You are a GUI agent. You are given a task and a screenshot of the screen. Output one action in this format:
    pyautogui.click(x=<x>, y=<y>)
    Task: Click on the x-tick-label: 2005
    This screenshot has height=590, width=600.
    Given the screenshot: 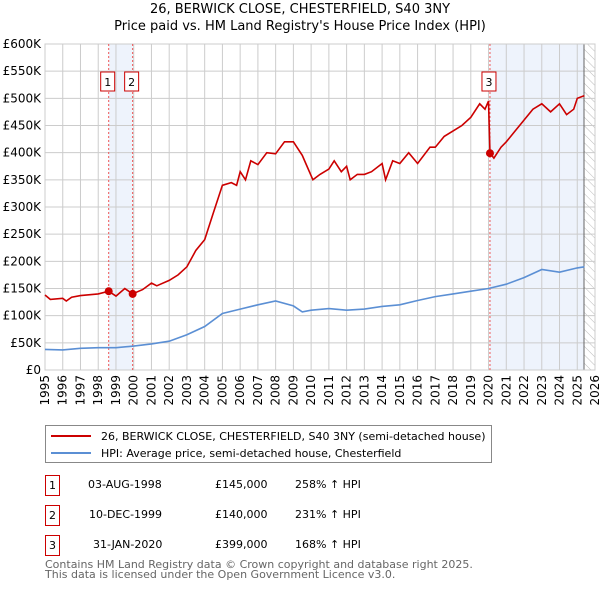 What is the action you would take?
    pyautogui.click(x=222, y=390)
    